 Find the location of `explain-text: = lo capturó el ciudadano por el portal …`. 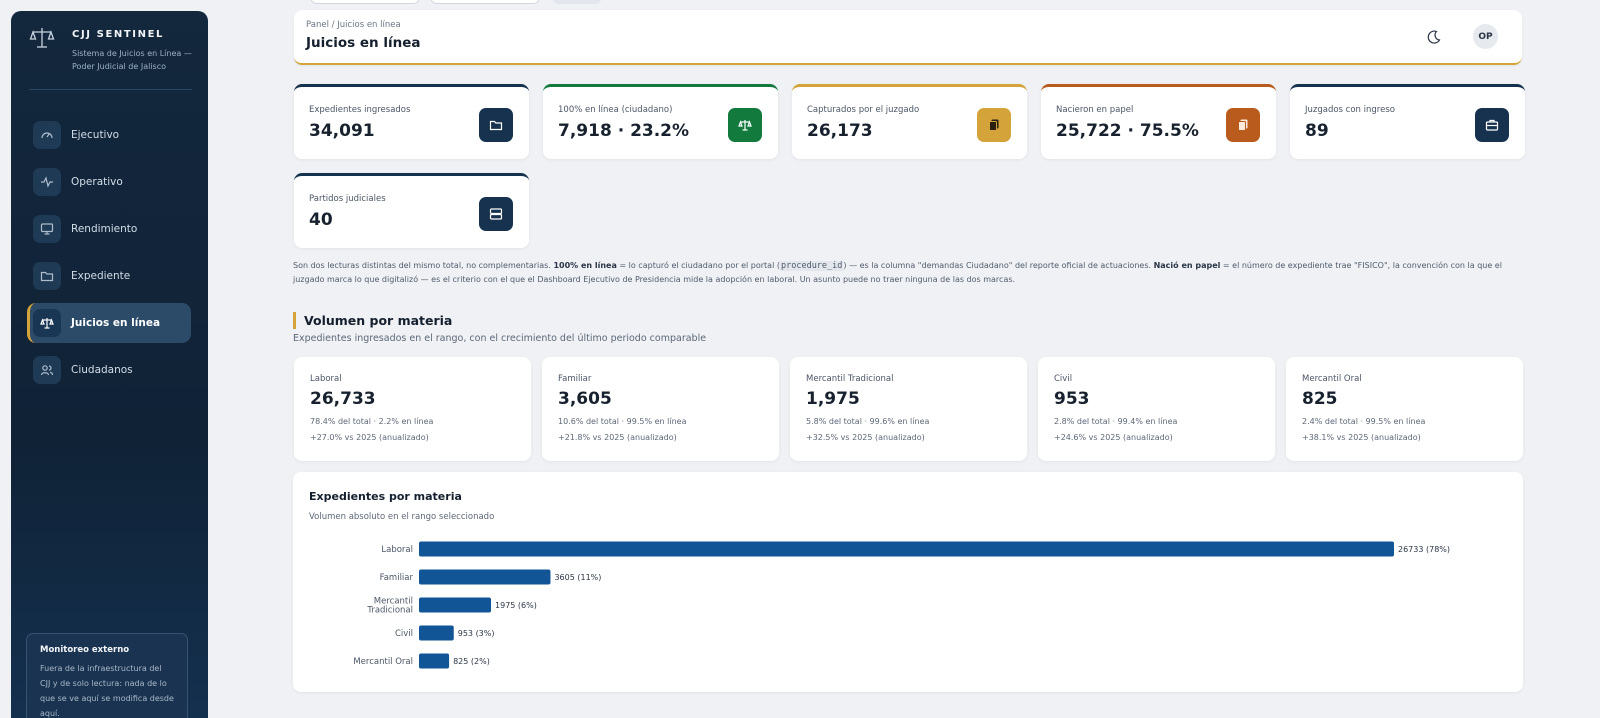

explain-text: = lo capturó el ciudadano por el portal … is located at coordinates (698, 265).